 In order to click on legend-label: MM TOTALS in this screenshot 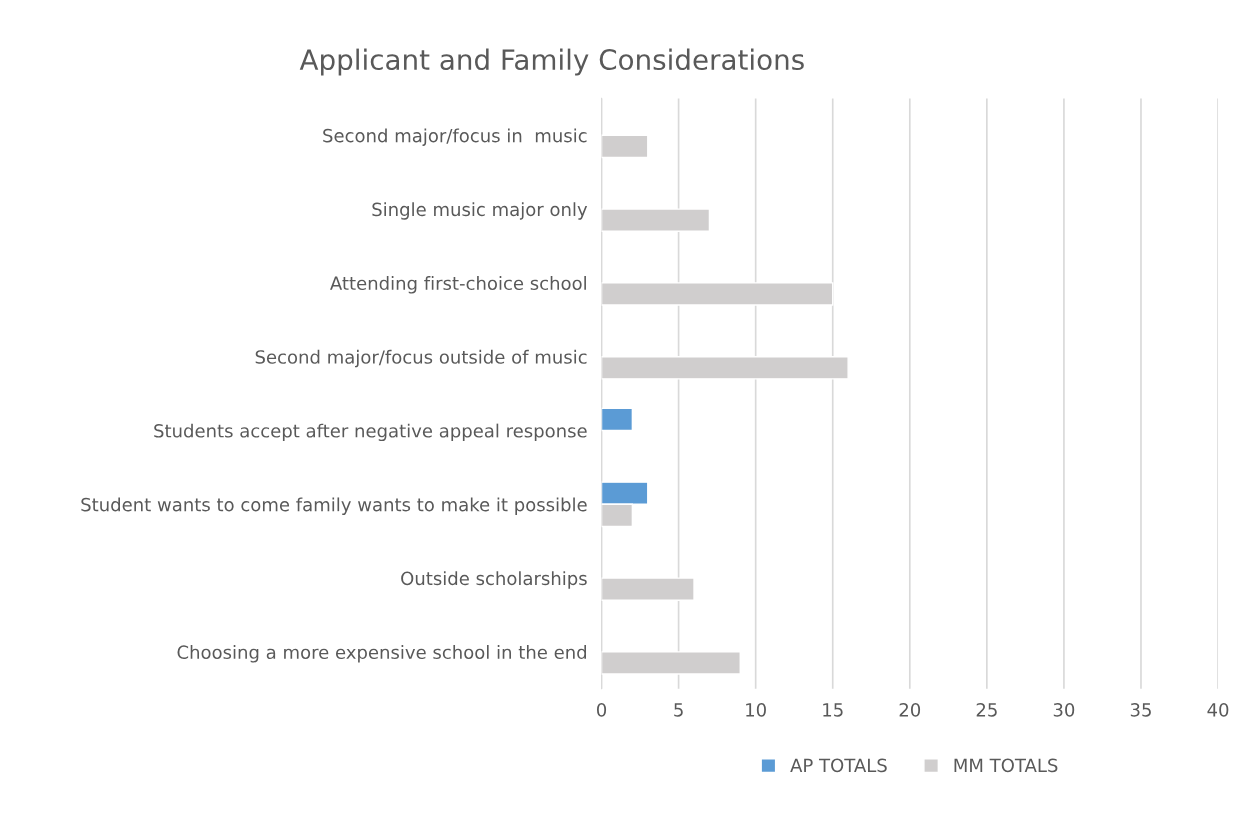, I will do `click(1006, 765)`.